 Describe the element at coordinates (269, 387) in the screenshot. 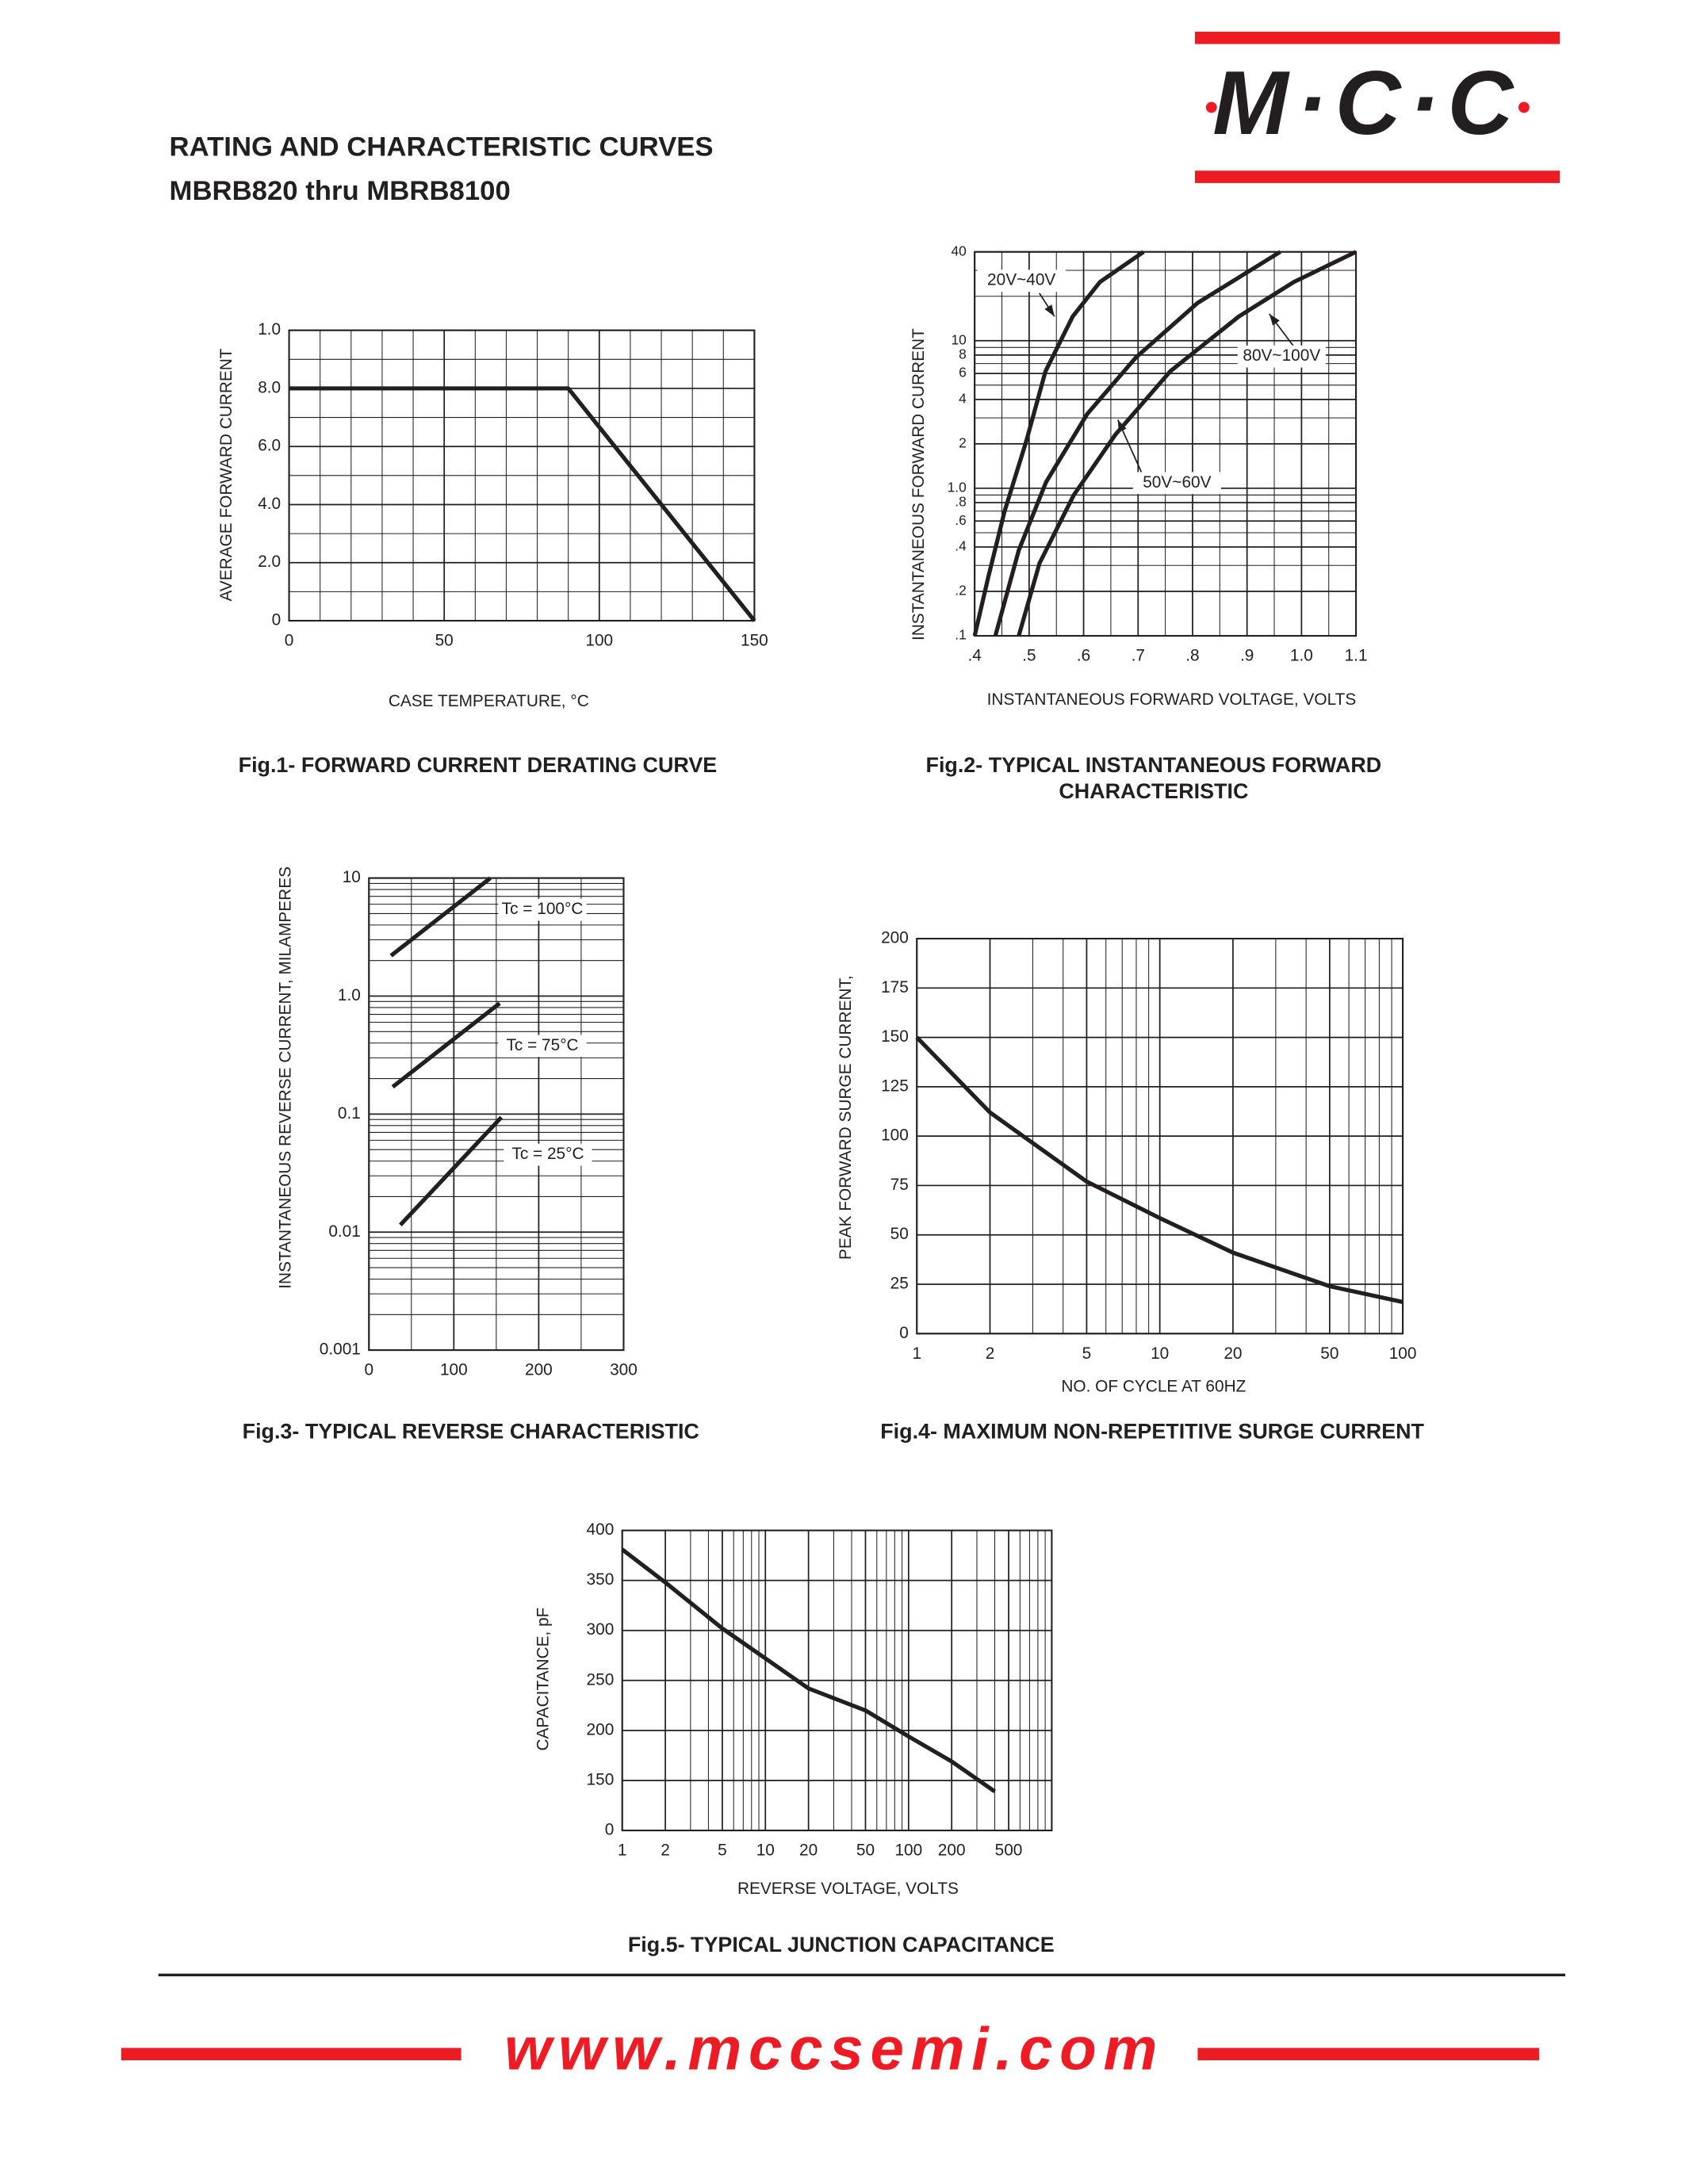

I see `y-tick-label: 8.0` at that location.